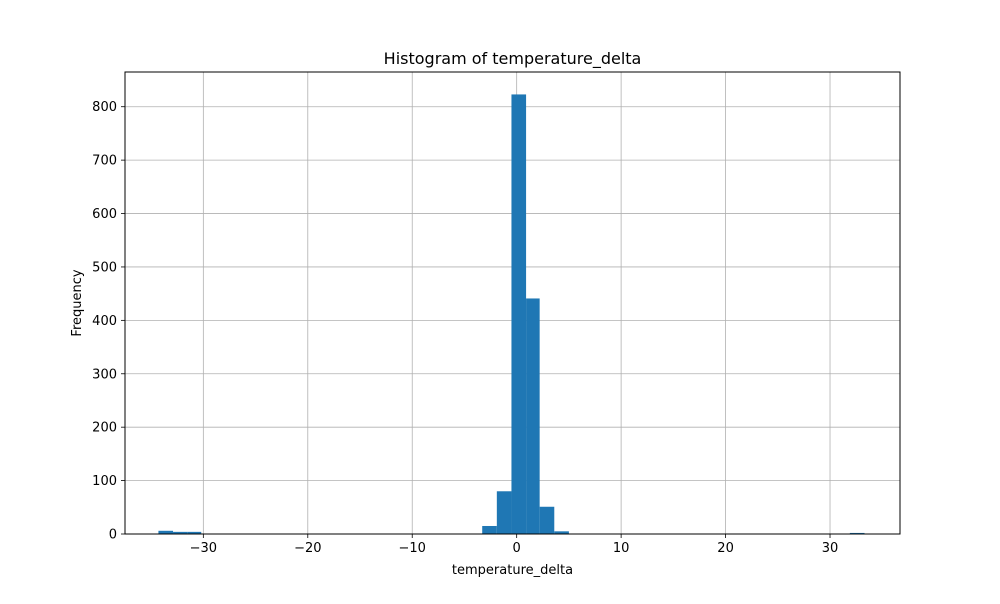 The height and width of the screenshot is (604, 1000). What do you see at coordinates (725, 548) in the screenshot?
I see `x-tick-label: 20` at bounding box center [725, 548].